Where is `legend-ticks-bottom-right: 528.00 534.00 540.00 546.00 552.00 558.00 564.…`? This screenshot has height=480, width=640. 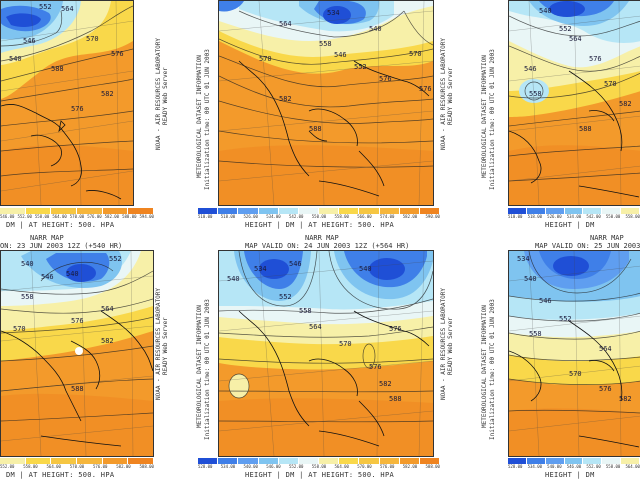 legend-ticks-bottom-right: 528.00 534.00 540.00 546.00 552.00 558.00 564.… is located at coordinates (574, 466).